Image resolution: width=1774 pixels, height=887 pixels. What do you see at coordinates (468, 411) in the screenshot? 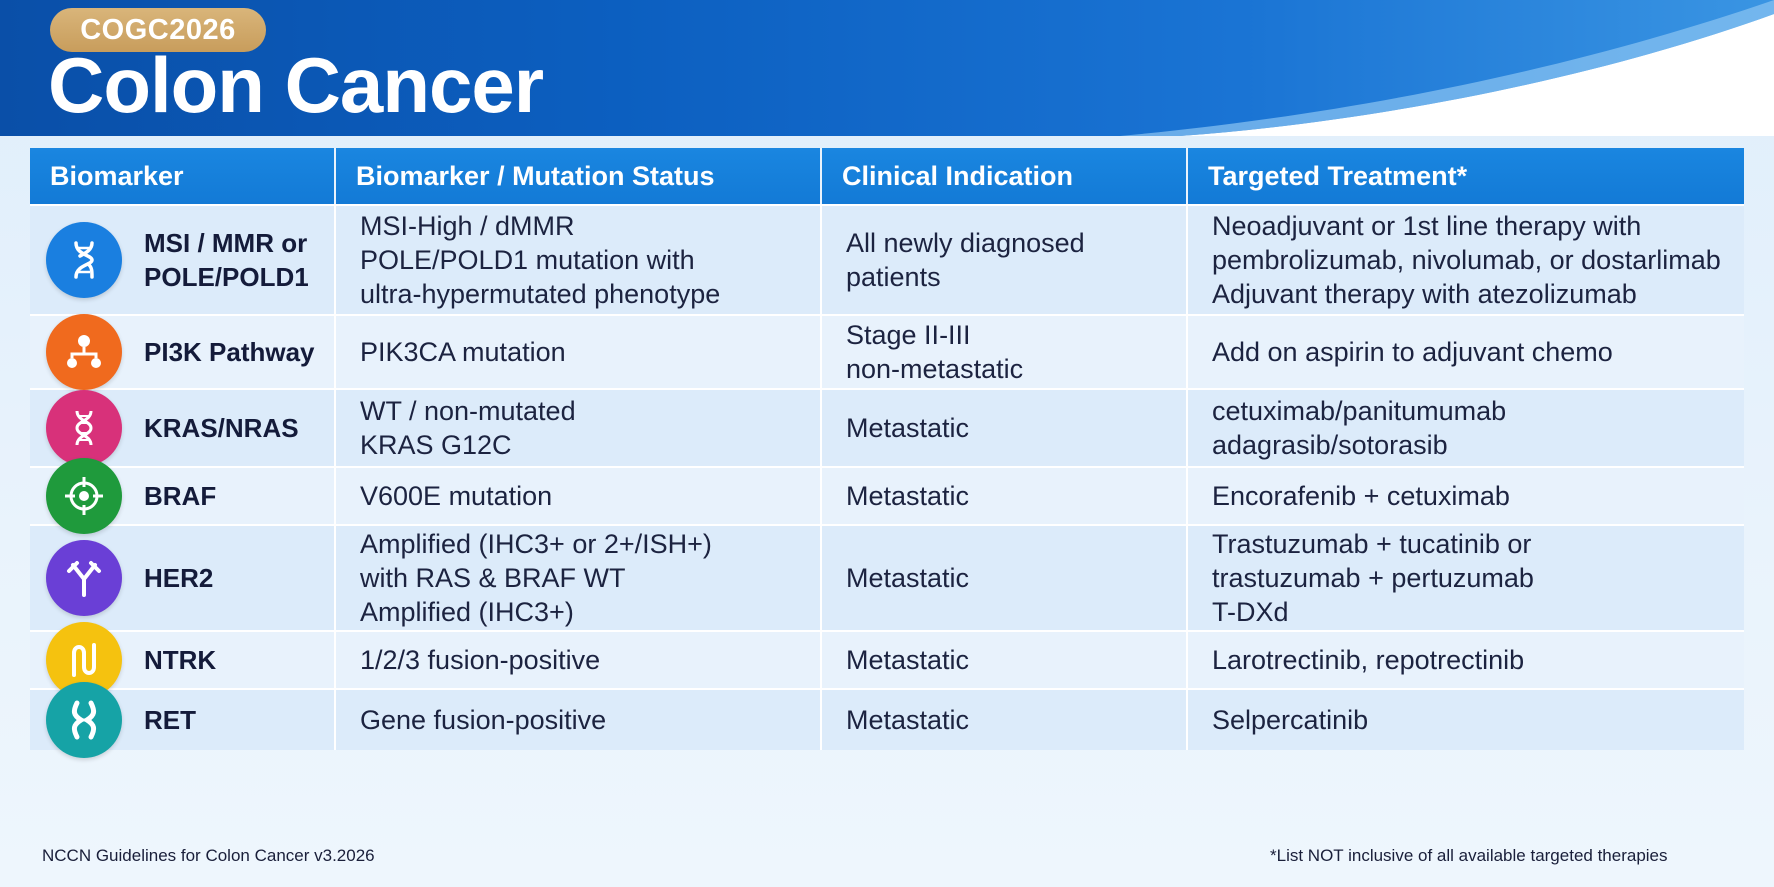
I see `mutation-status-cell-line: WT / non-mutated` at bounding box center [468, 411].